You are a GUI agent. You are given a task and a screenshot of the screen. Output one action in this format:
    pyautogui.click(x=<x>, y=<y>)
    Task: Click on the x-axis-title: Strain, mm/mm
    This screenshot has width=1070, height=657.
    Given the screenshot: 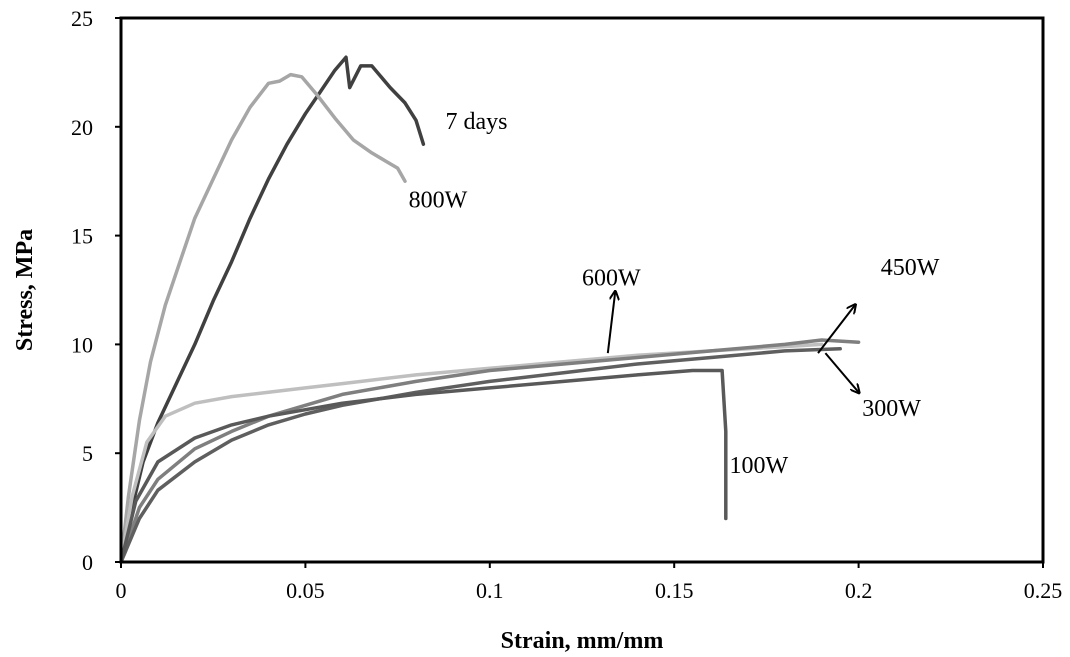 What is the action you would take?
    pyautogui.click(x=582, y=641)
    